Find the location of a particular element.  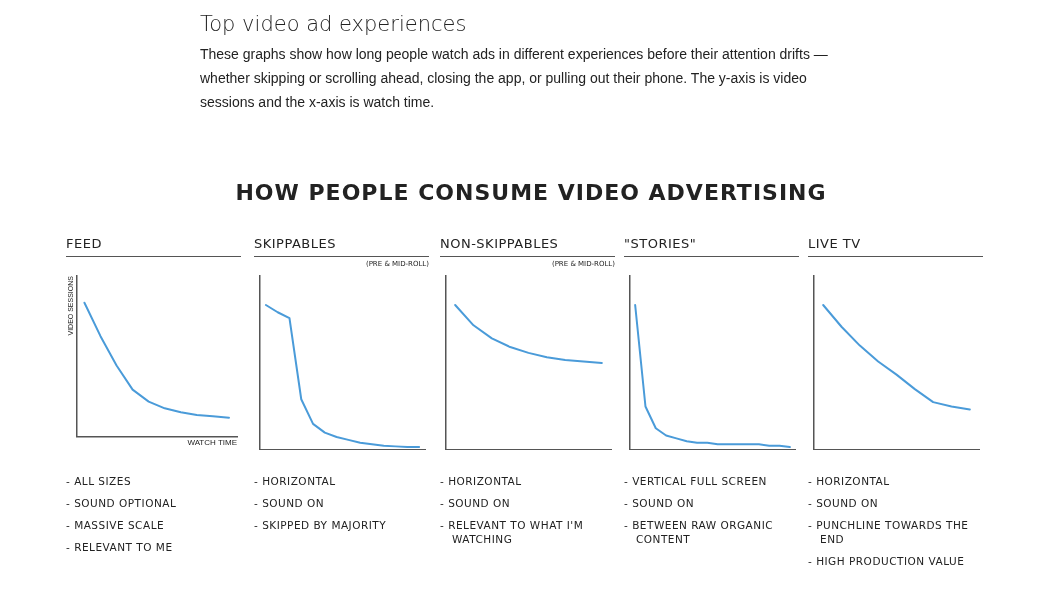

text: - MASSIVE SCALE is located at coordinates (116, 525).